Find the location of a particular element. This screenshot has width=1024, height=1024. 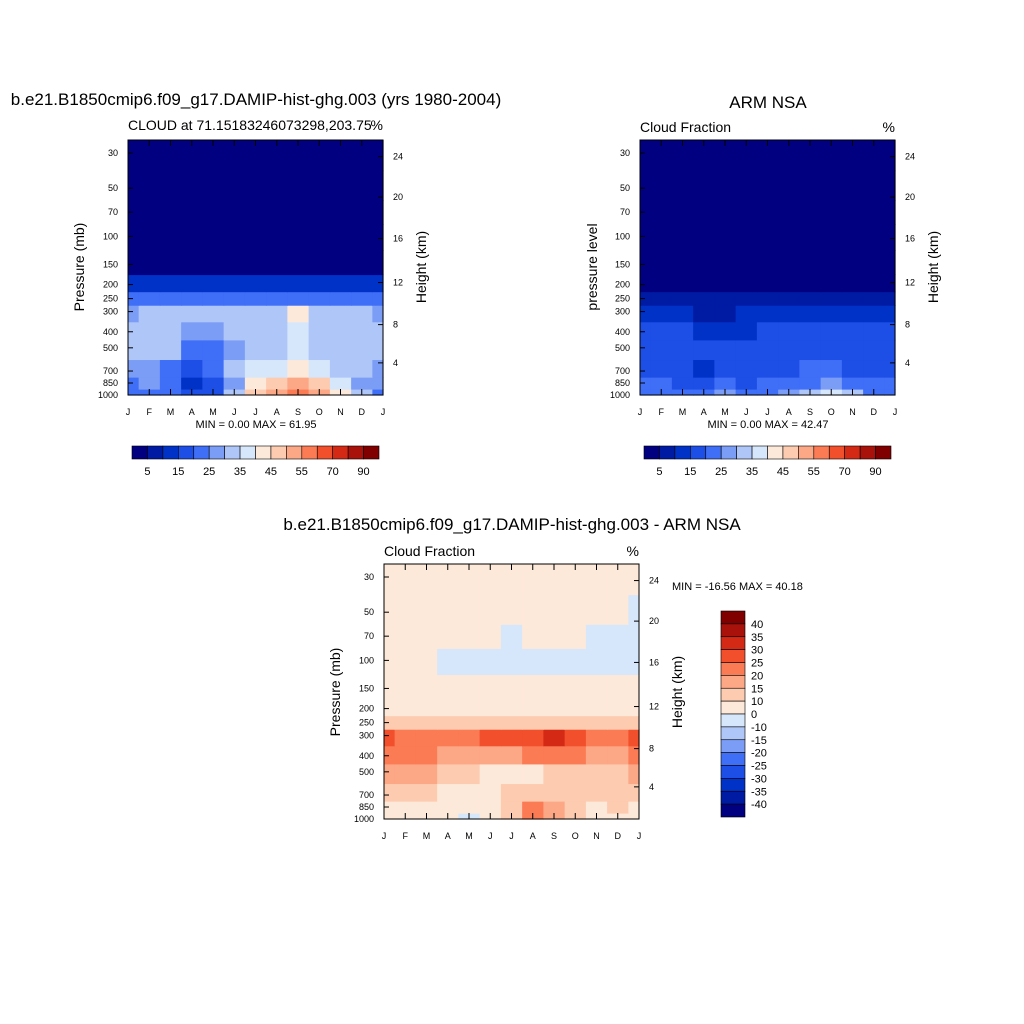

colorbar-label: -15 is located at coordinates (759, 741).